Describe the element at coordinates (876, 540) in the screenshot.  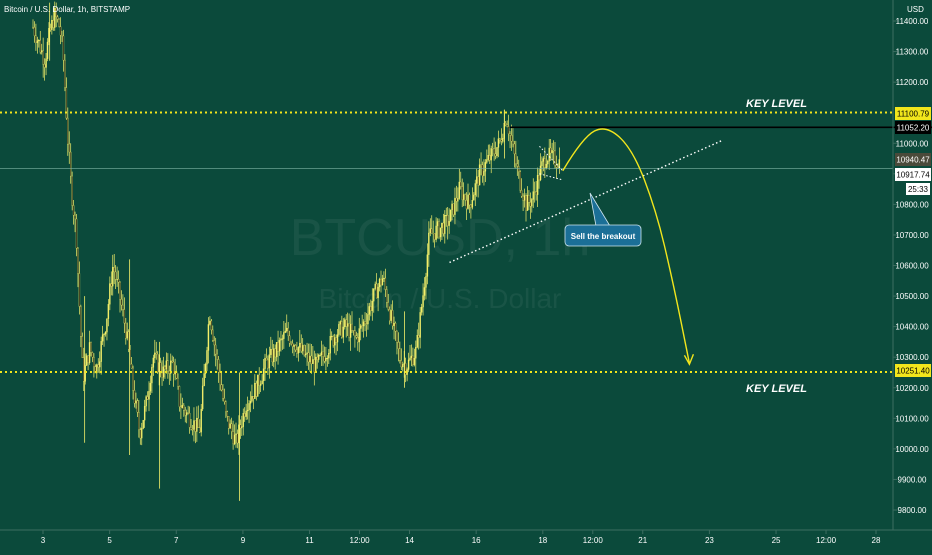
I see `x-tick-label: 28` at that location.